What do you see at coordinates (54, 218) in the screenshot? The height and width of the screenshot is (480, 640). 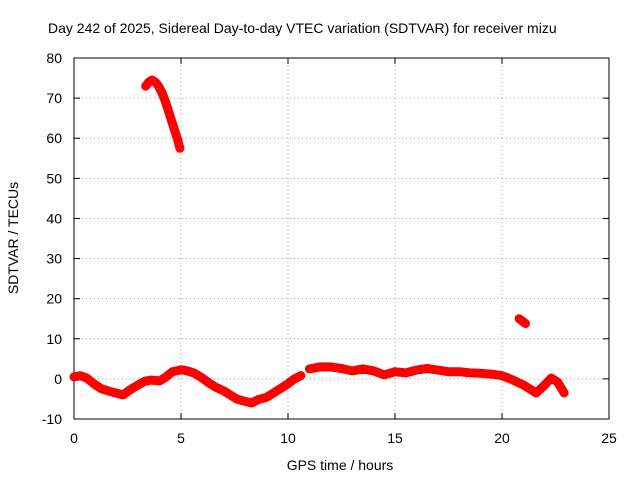 I see `y-tick-label: 40` at bounding box center [54, 218].